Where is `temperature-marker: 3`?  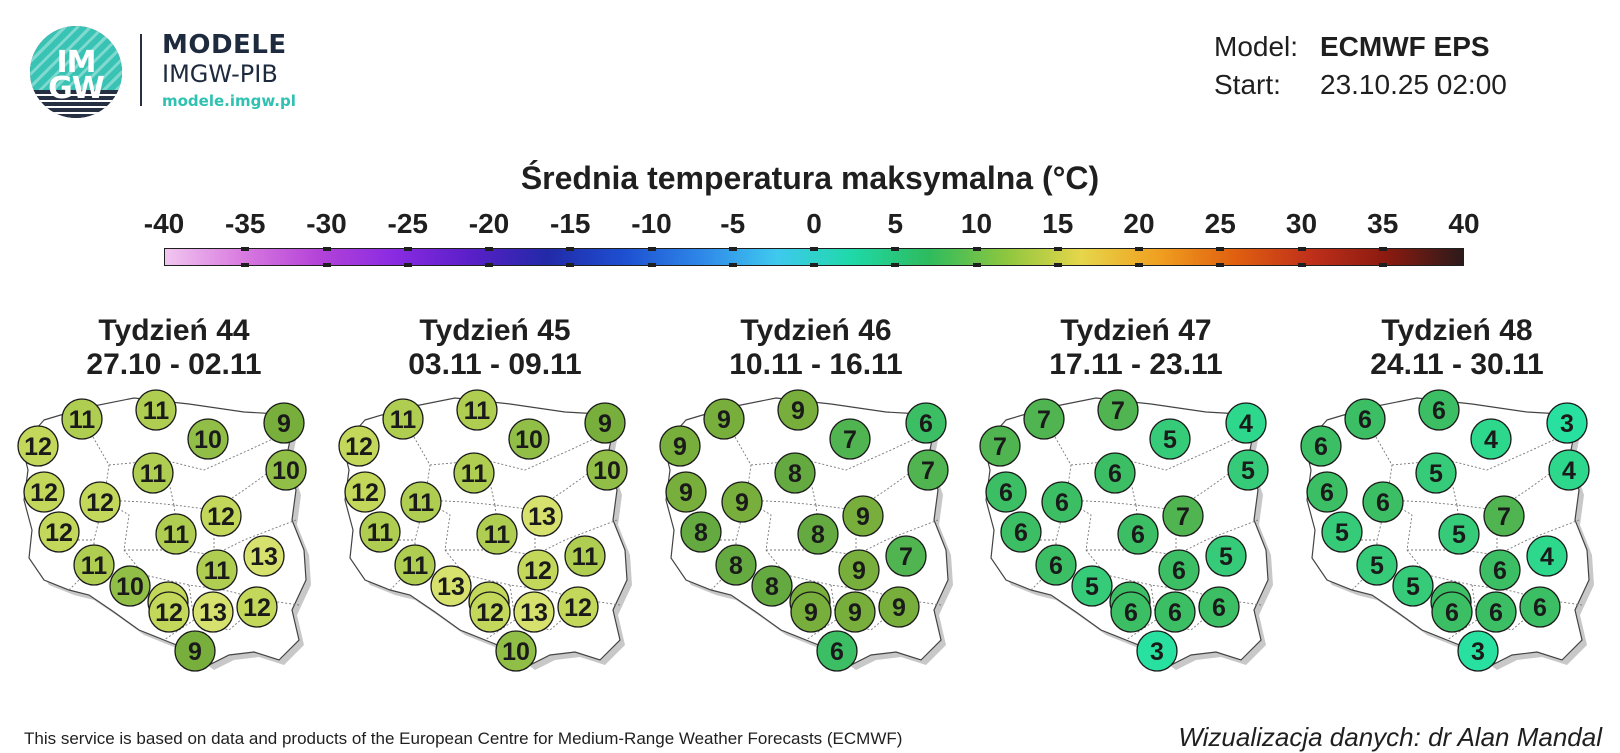
temperature-marker: 3 is located at coordinates (1478, 651).